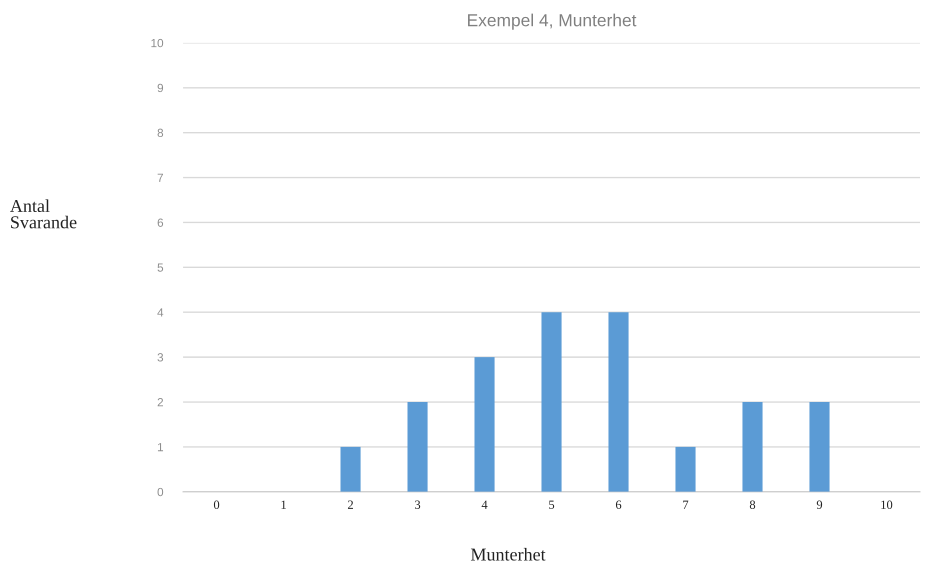  I want to click on x-tick-label: 3, so click(417, 504).